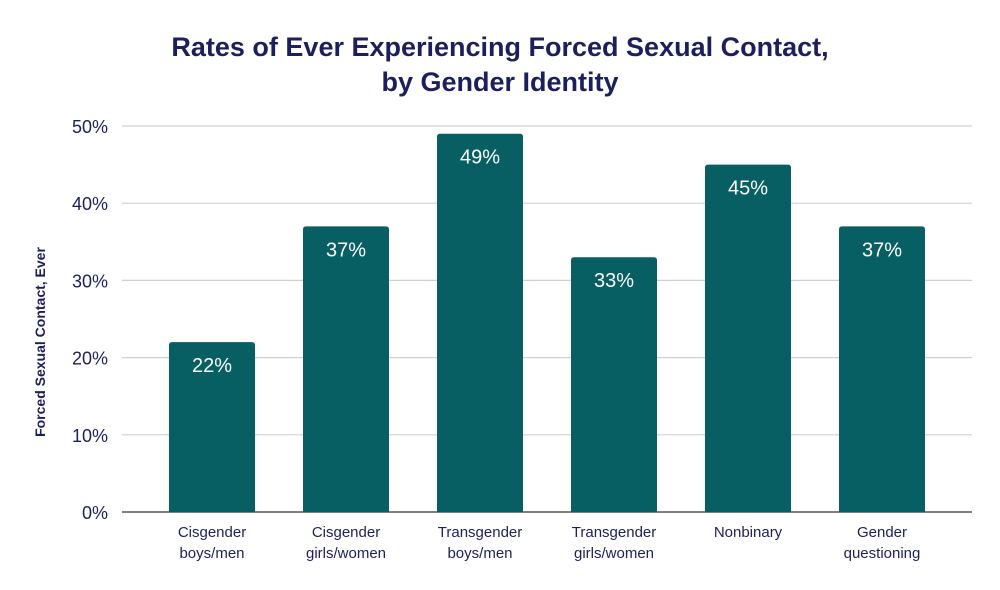 Image resolution: width=1000 pixels, height=590 pixels. Describe the element at coordinates (90, 204) in the screenshot. I see `y-tick-label: 40%` at that location.